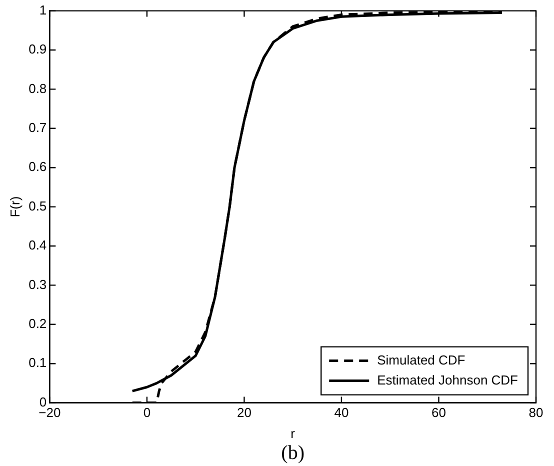  I want to click on y-tick-label: 0.9, so click(37, 49).